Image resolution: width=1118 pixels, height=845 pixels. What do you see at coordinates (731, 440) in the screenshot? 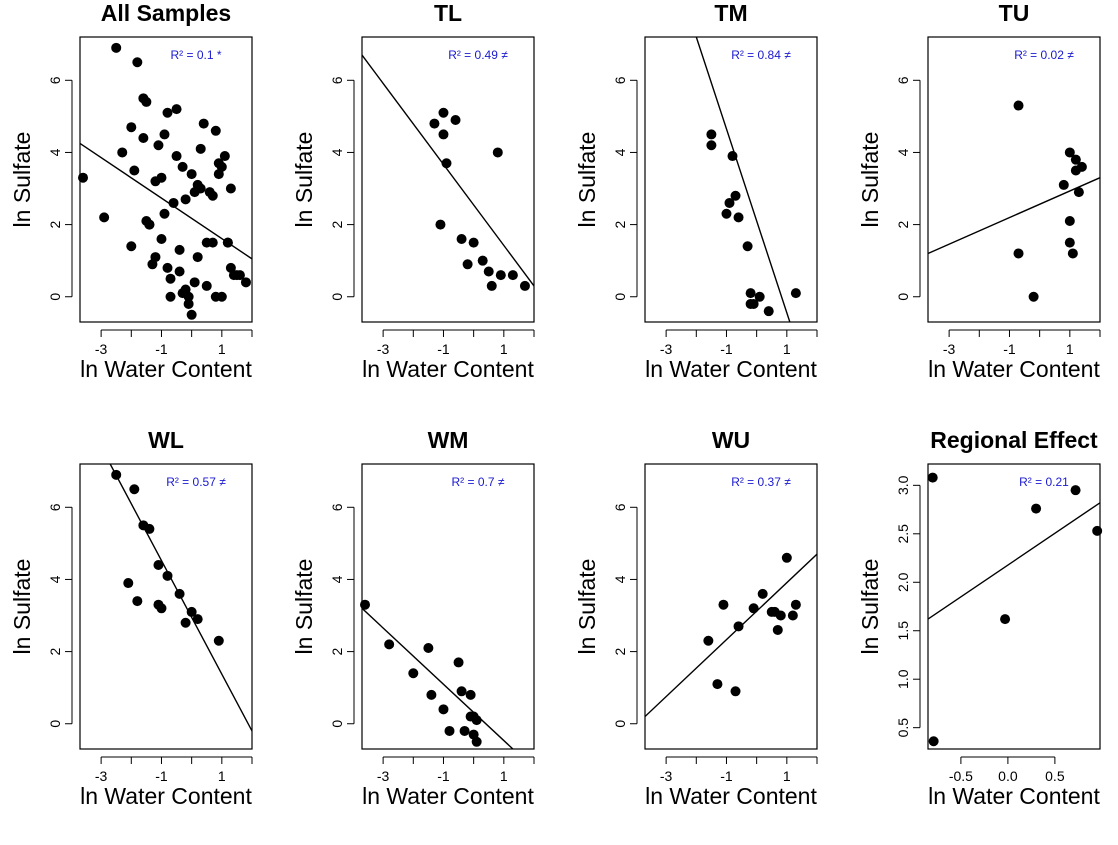
I see `panel-title: WU` at bounding box center [731, 440].